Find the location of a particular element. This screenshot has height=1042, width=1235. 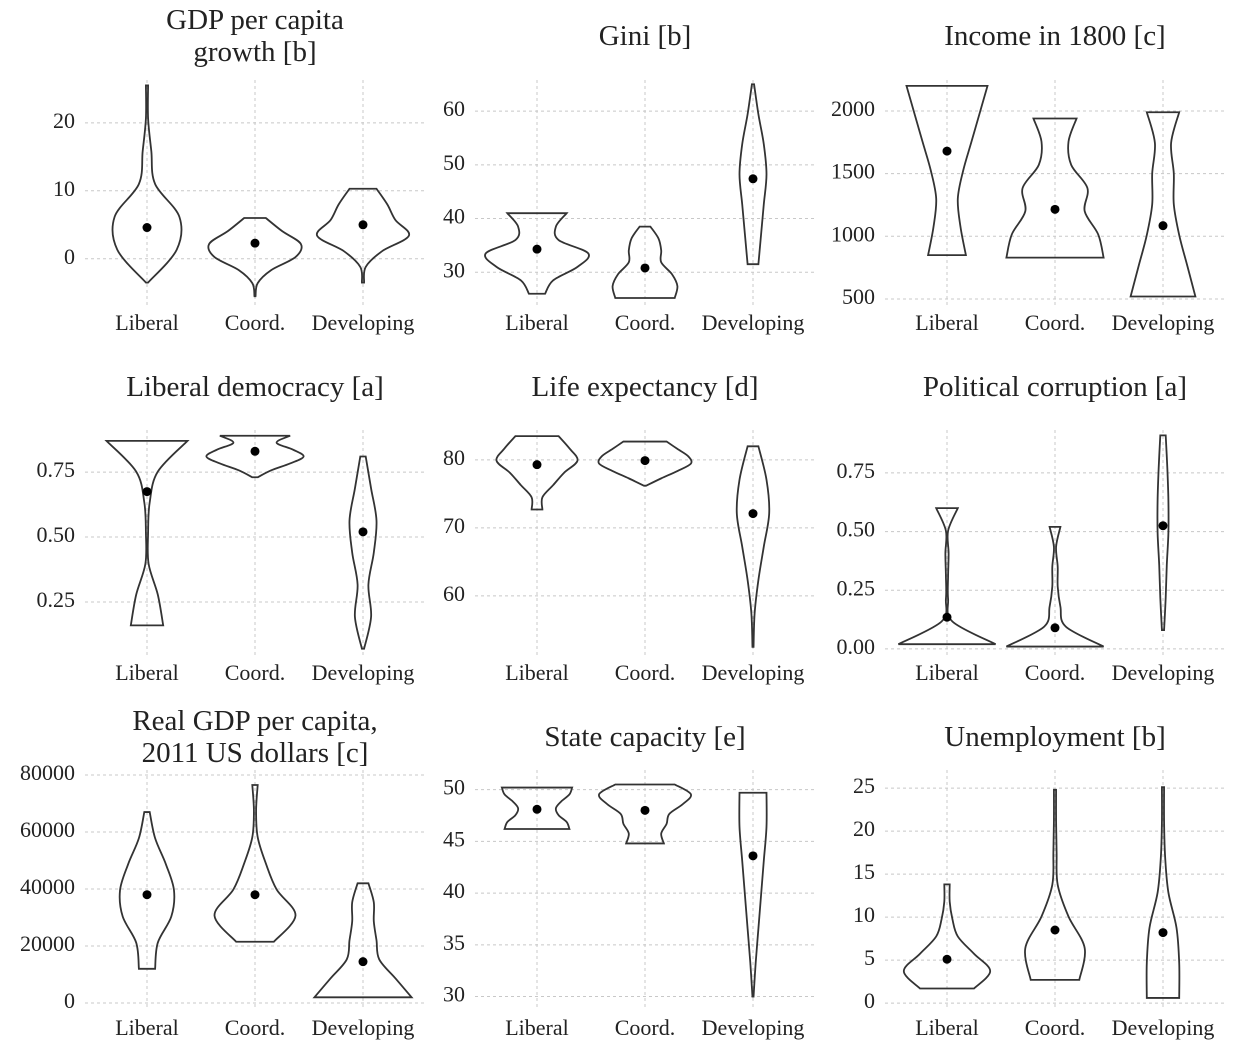

chart-title: GDP per capita growth [b] is located at coordinates (255, 36).